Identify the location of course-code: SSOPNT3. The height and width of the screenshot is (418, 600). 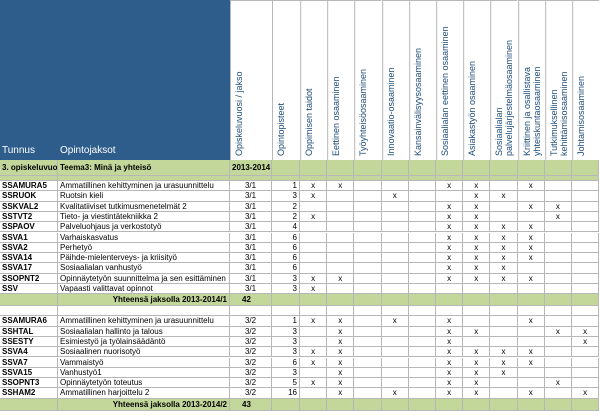
(29, 383).